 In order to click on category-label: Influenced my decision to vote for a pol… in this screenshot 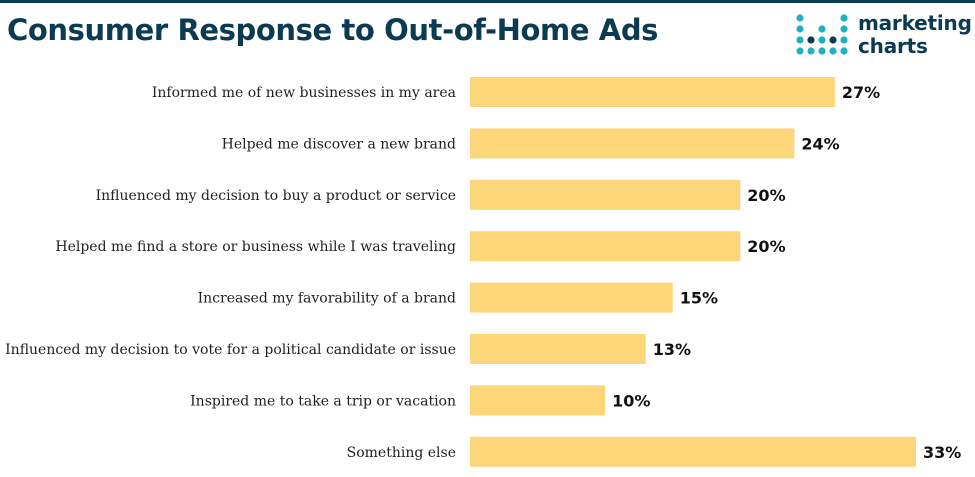, I will do `click(230, 350)`.